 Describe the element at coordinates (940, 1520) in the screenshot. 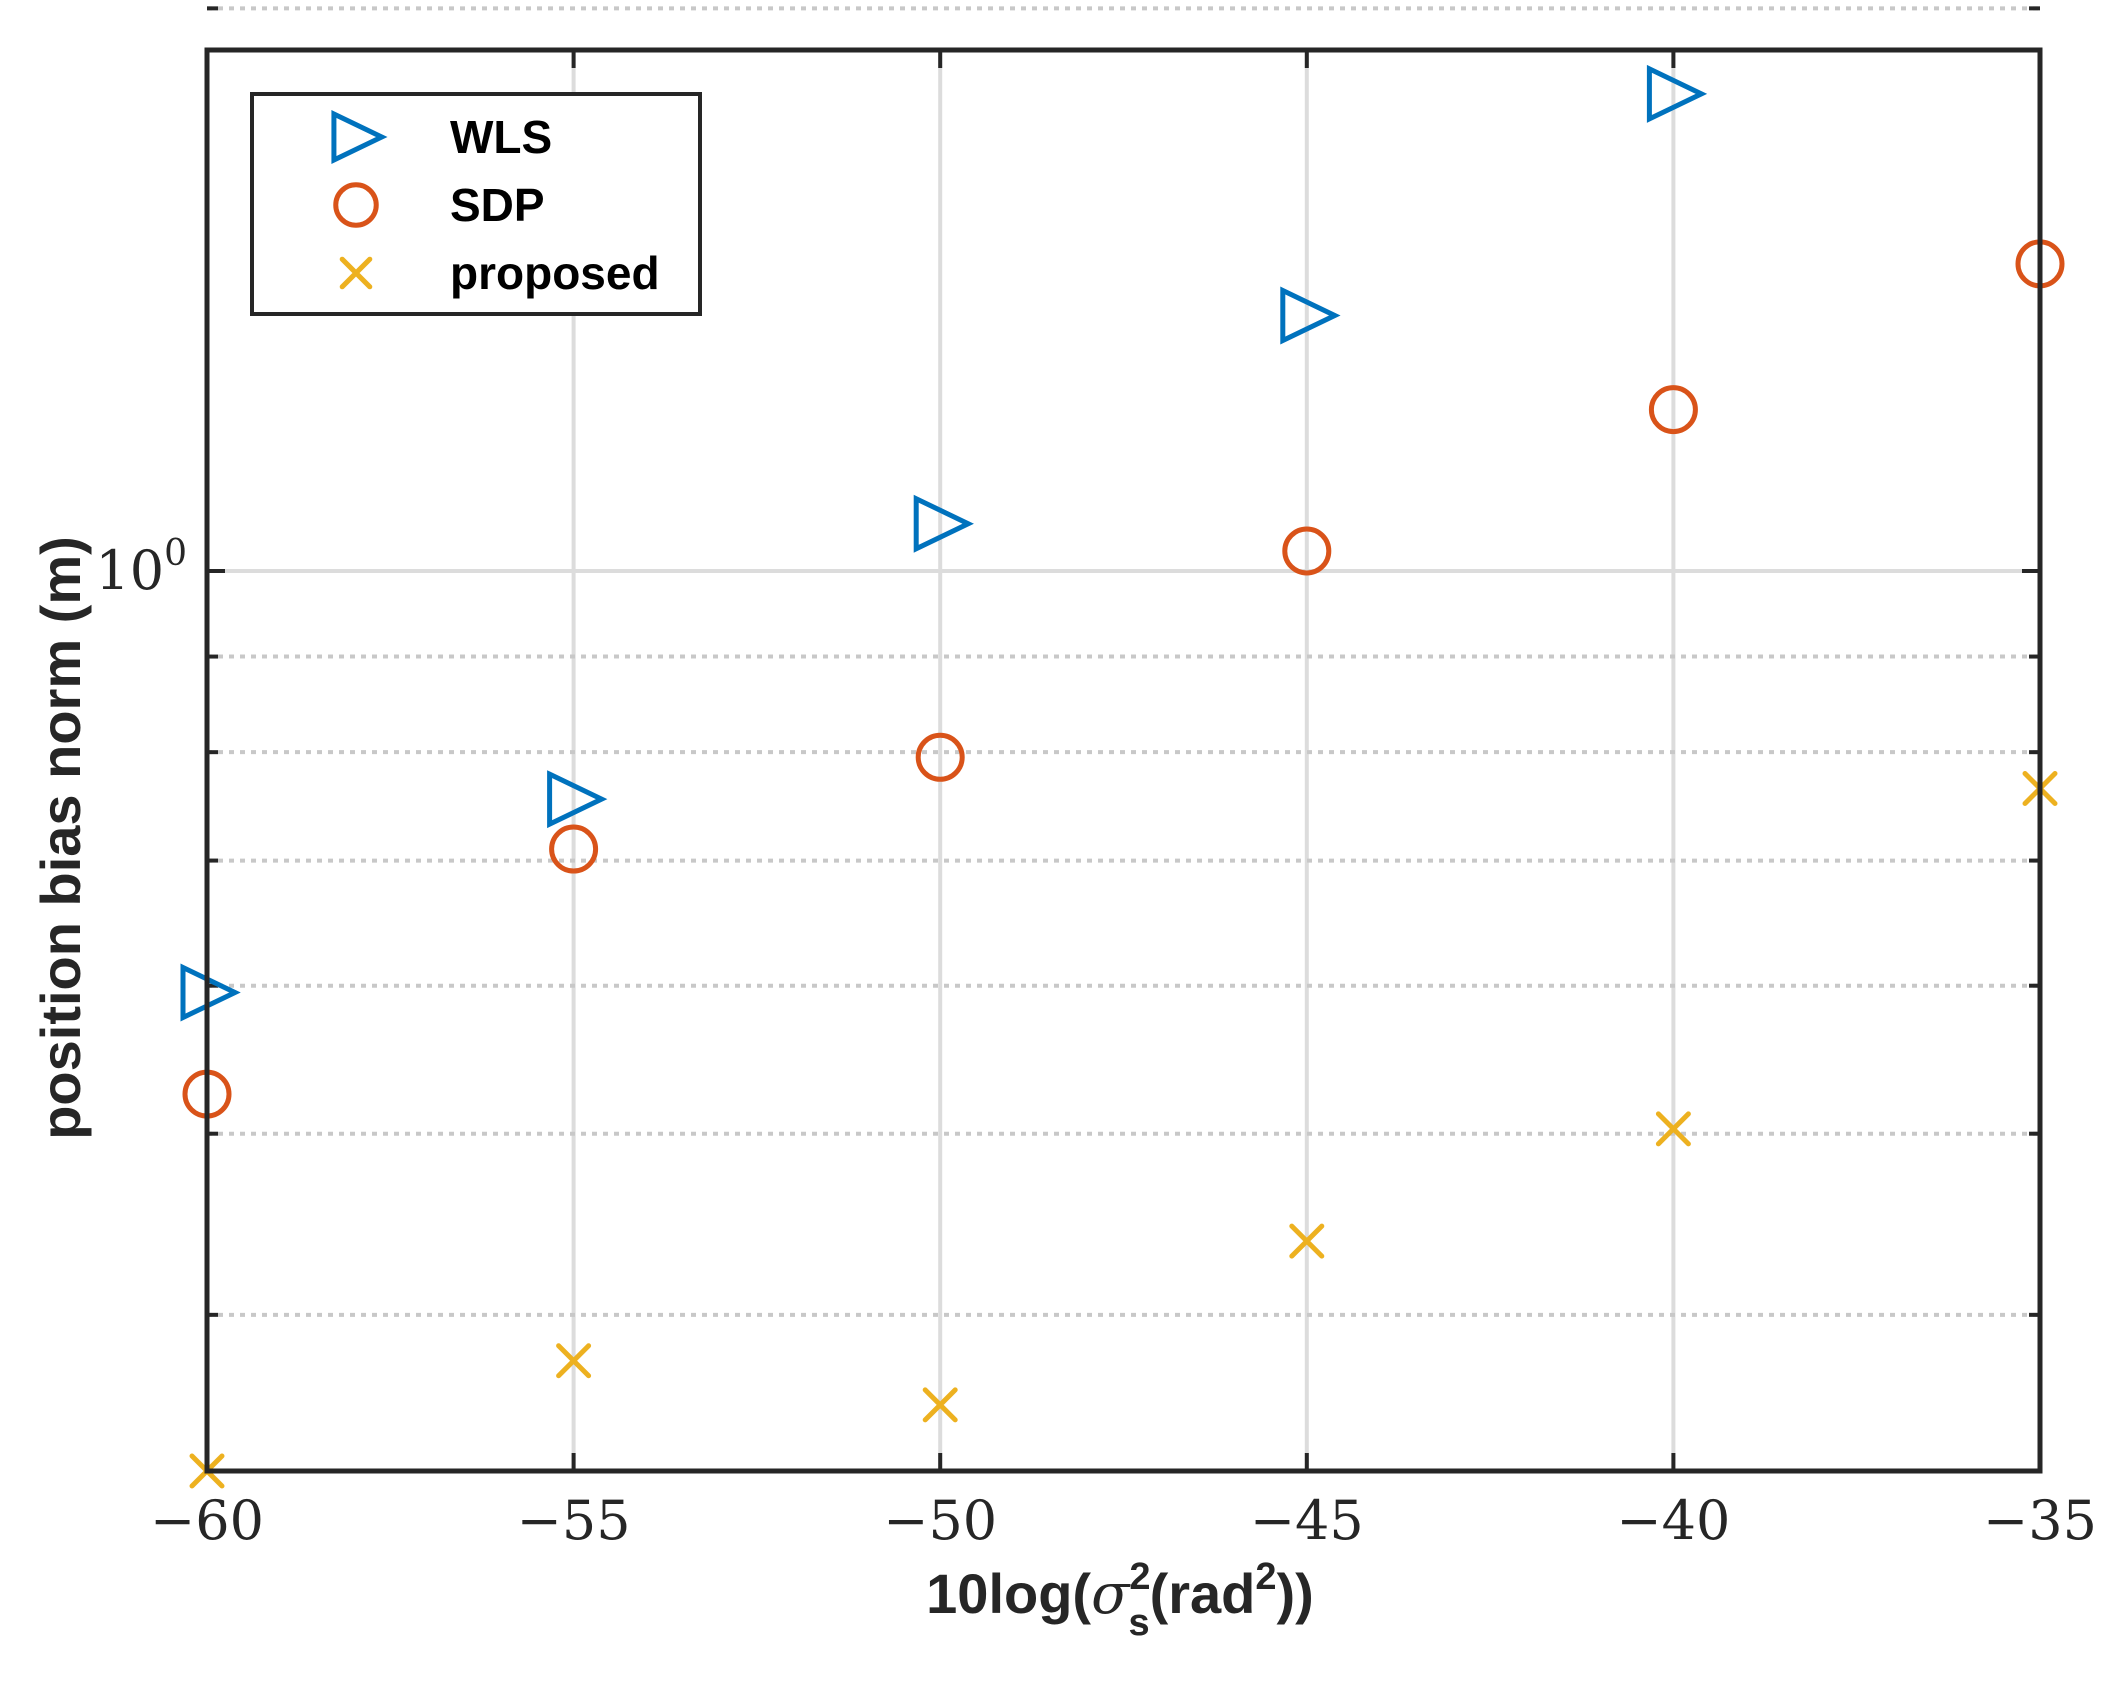

I see `x-tick-label: −50` at that location.